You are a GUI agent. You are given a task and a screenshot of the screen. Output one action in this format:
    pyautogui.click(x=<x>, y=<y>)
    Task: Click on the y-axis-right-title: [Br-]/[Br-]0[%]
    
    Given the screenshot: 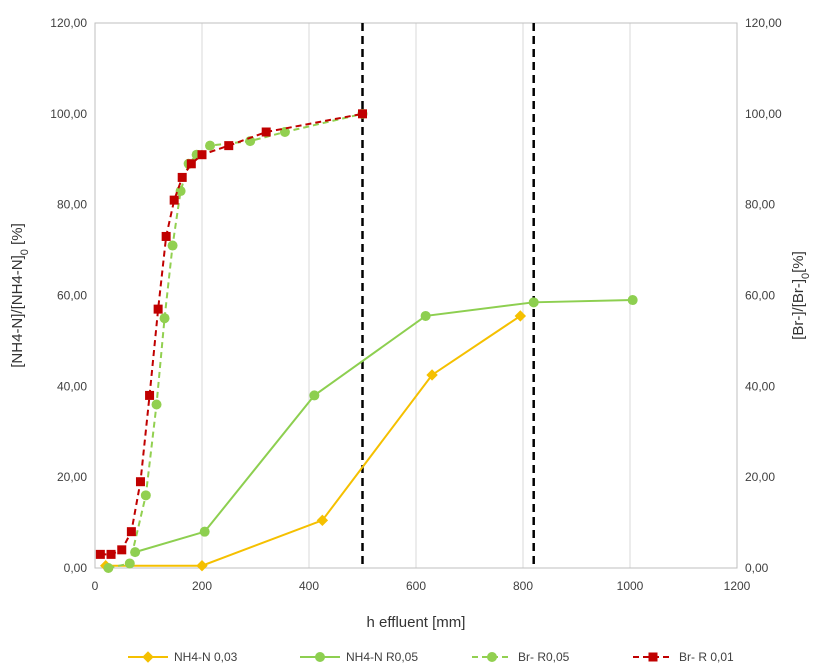 What is the action you would take?
    pyautogui.click(x=801, y=295)
    